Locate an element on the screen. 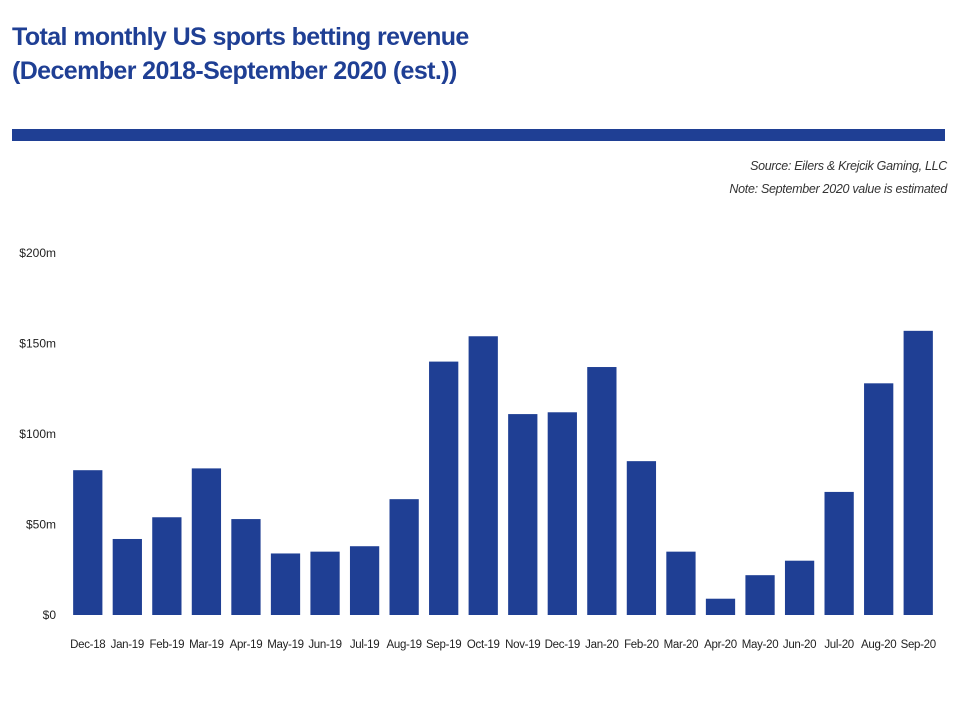  chart-title-line-1: Total monthly US sports betting revenue is located at coordinates (240, 37).